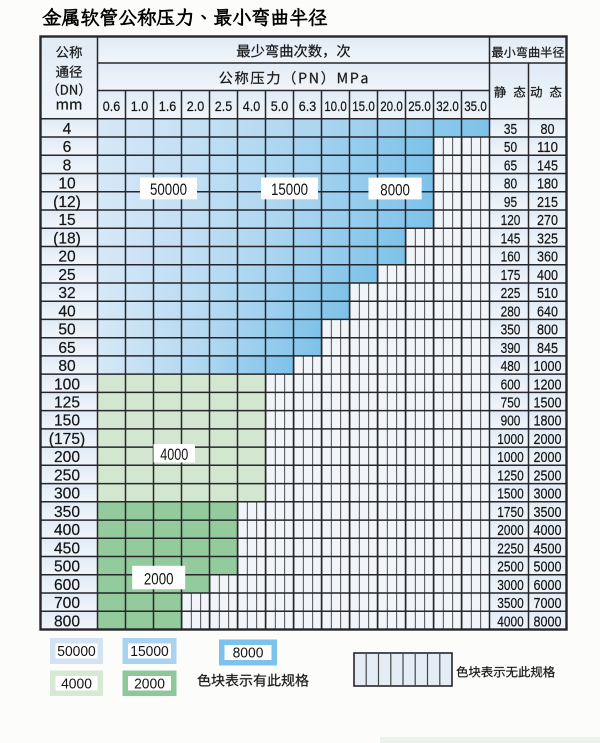 This screenshot has height=743, width=600. Describe the element at coordinates (511, 220) in the screenshot. I see `svg-text: 120` at that location.